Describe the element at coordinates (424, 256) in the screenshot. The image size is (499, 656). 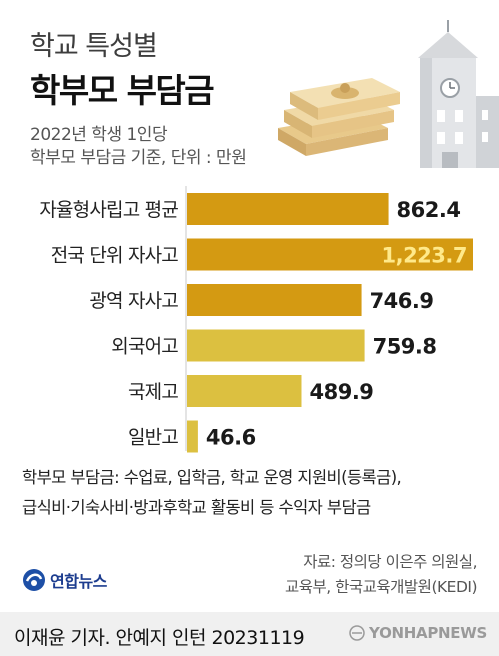
I see `data-label: 1,223.7` at that location.